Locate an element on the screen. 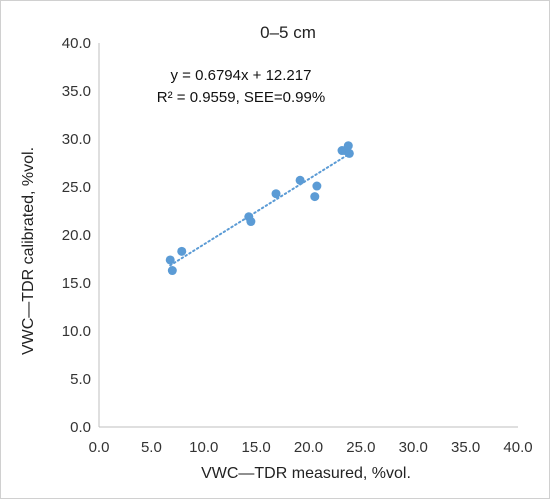 The width and height of the screenshot is (550, 499). y-tick-labels: 0.0 5.0 10.0 15.0 20.0 25.0 30.0 35.0 40.0 is located at coordinates (76, 235).